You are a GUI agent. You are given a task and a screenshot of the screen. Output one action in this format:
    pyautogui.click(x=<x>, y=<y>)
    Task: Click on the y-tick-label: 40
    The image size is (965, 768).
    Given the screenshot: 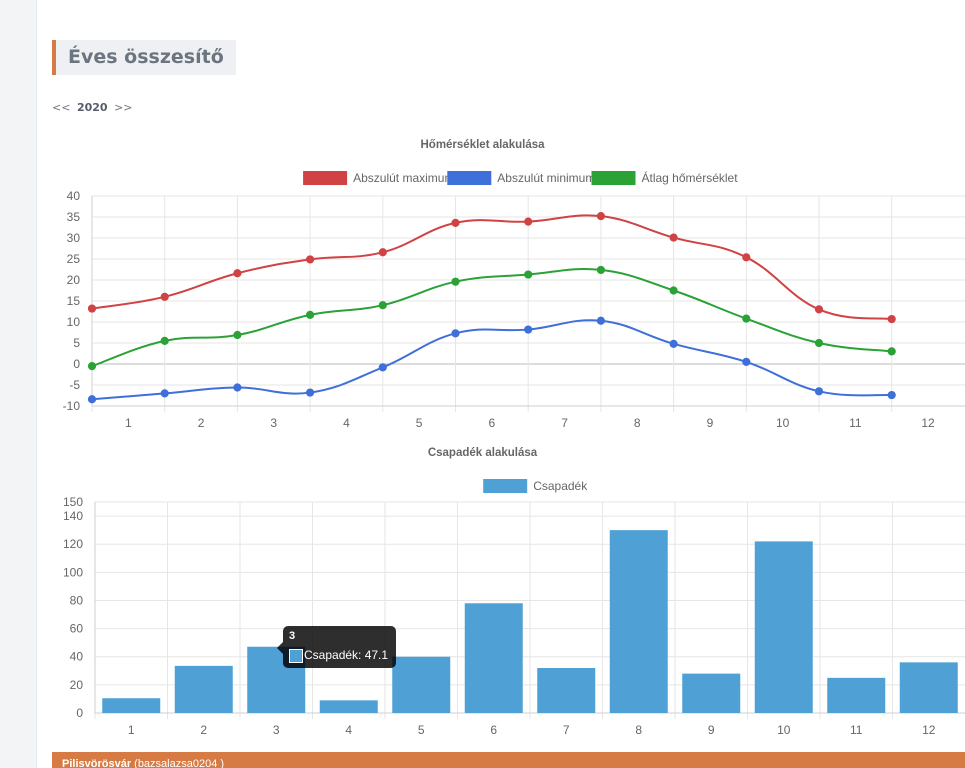 What is the action you would take?
    pyautogui.click(x=77, y=657)
    